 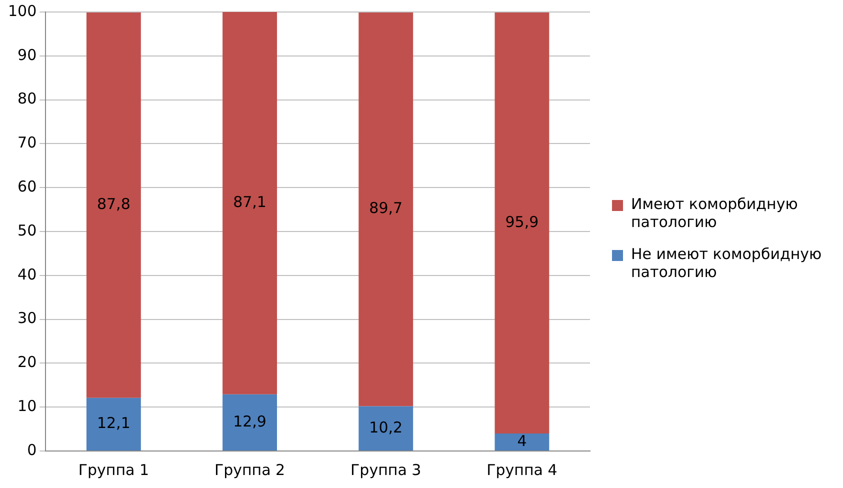 I want to click on x-tick-label: Группа 2, so click(x=250, y=469).